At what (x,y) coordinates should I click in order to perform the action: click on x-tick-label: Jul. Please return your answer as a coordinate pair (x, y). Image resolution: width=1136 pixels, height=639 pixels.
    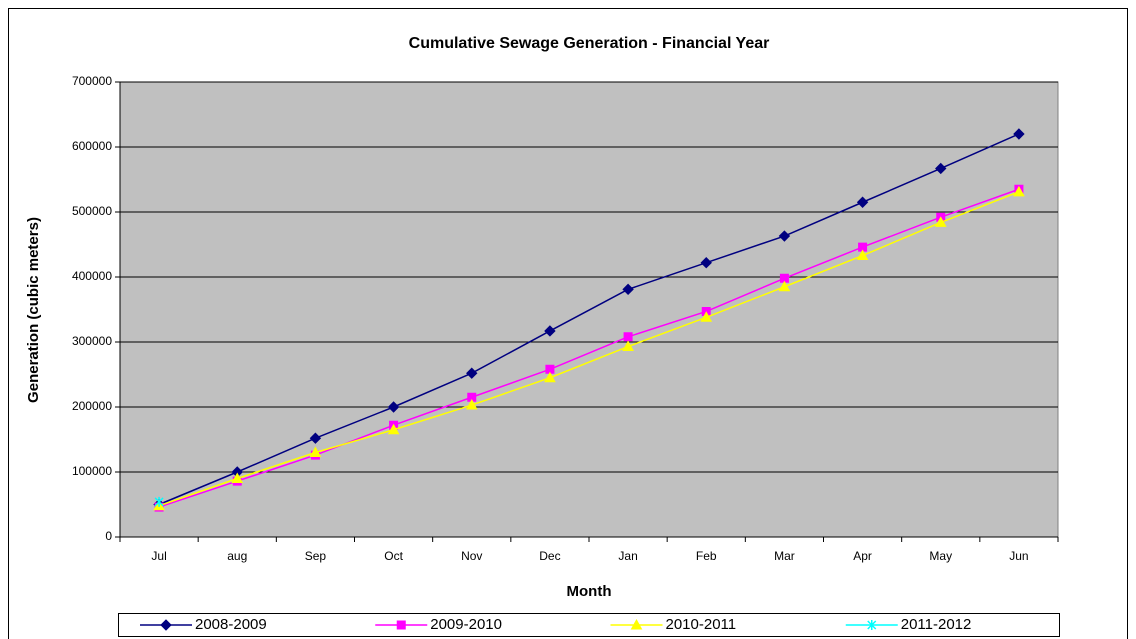
    Looking at the image, I should click on (158, 556).